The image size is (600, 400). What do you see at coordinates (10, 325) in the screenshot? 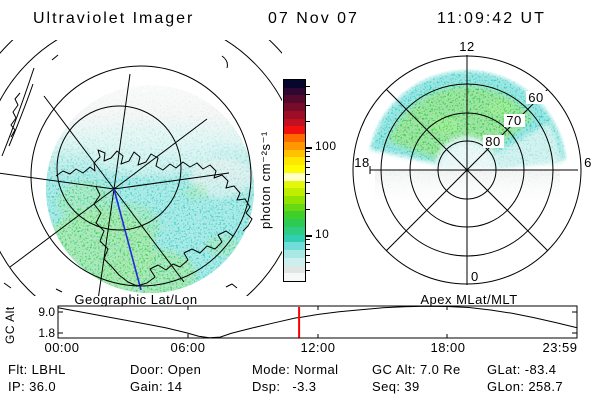
I see `gc-alt-ylabel: GC Alt` at bounding box center [10, 325].